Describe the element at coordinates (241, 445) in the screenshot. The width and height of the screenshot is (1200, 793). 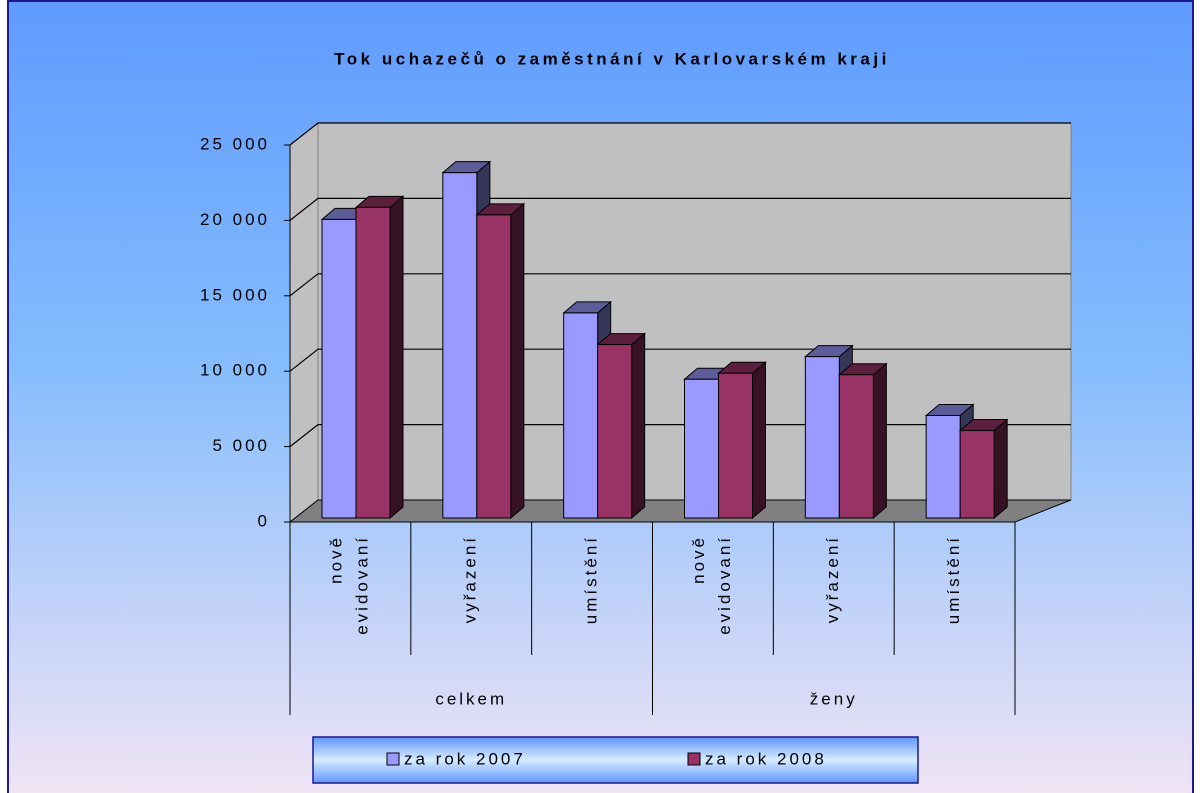
I see `y-tick-label: 5 000` at that location.